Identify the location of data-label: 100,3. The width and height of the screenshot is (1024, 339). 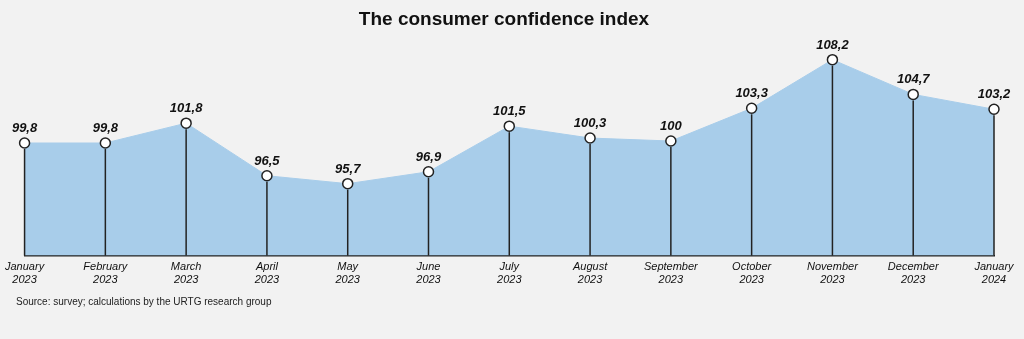
(590, 123).